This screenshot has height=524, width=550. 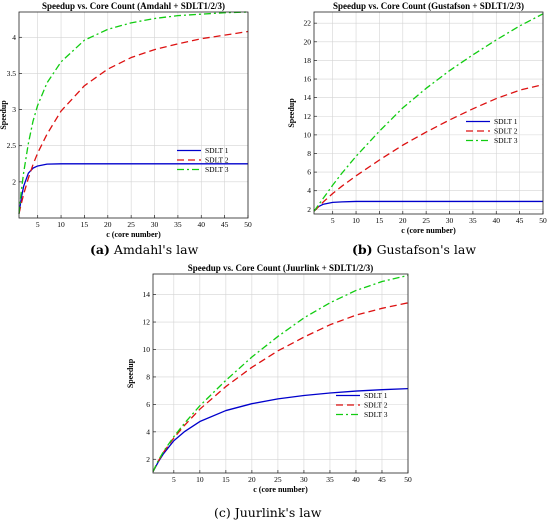 I want to click on caption-tag: (b), so click(x=362, y=249).